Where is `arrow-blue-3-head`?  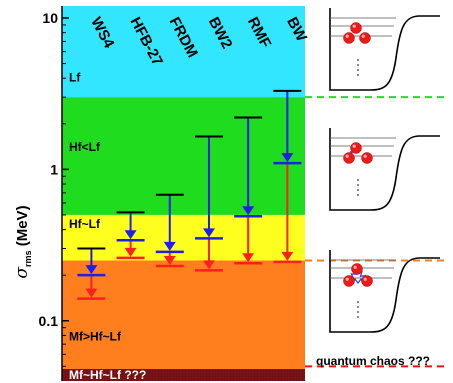 arrow-blue-3-head is located at coordinates (208, 233).